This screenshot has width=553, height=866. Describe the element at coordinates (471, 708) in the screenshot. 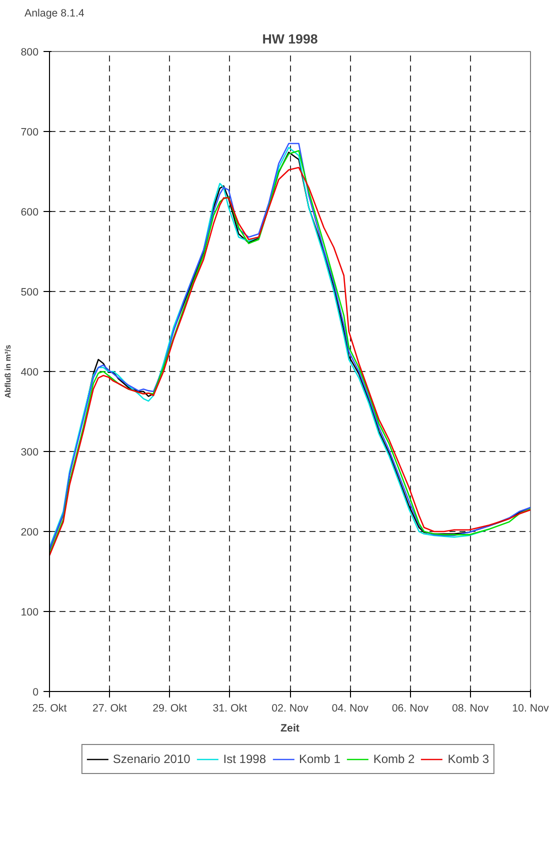

I see `x-tick-label: 08. Nov` at that location.